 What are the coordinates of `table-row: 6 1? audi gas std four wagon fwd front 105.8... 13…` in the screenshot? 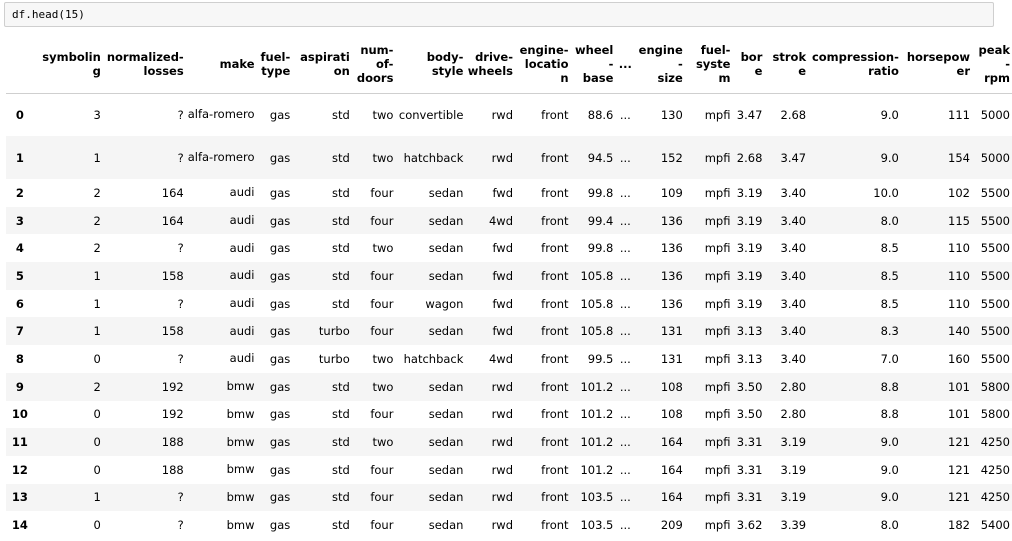 It's located at (509, 303).